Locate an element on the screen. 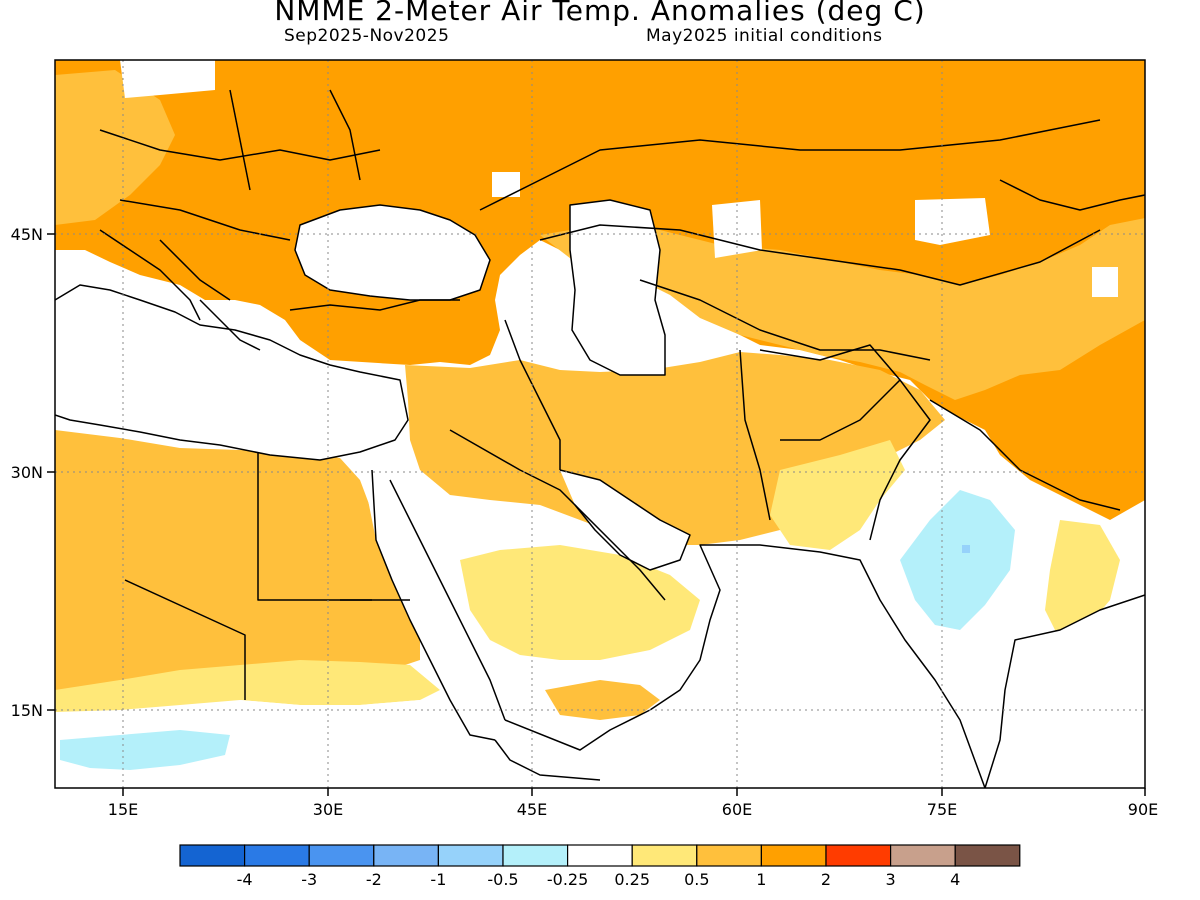 The height and width of the screenshot is (900, 1200). persian-gulf is located at coordinates (625, 520).